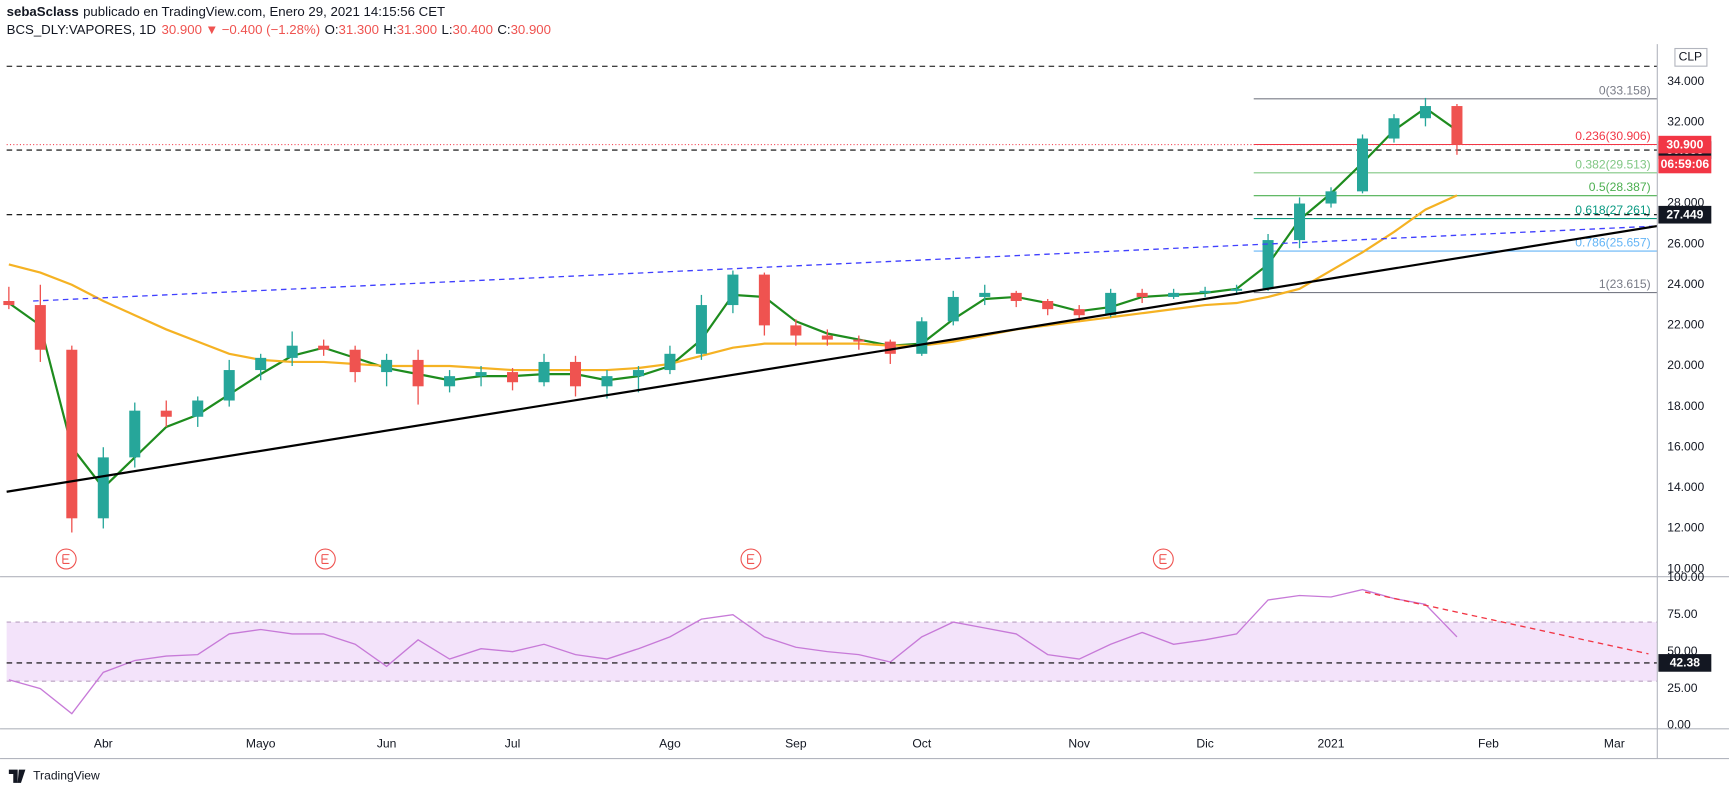  I want to click on y-tick-label: 32.000, so click(1685, 121).